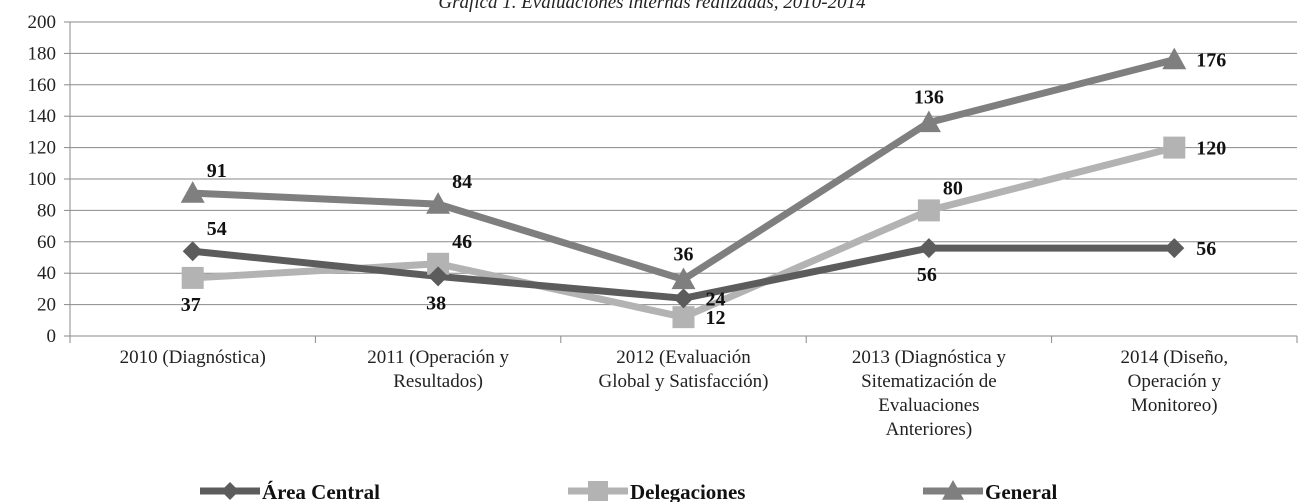 Image resolution: width=1305 pixels, height=502 pixels. What do you see at coordinates (1174, 357) in the screenshot?
I see `x-category-label: 2014 (Diseño,` at bounding box center [1174, 357].